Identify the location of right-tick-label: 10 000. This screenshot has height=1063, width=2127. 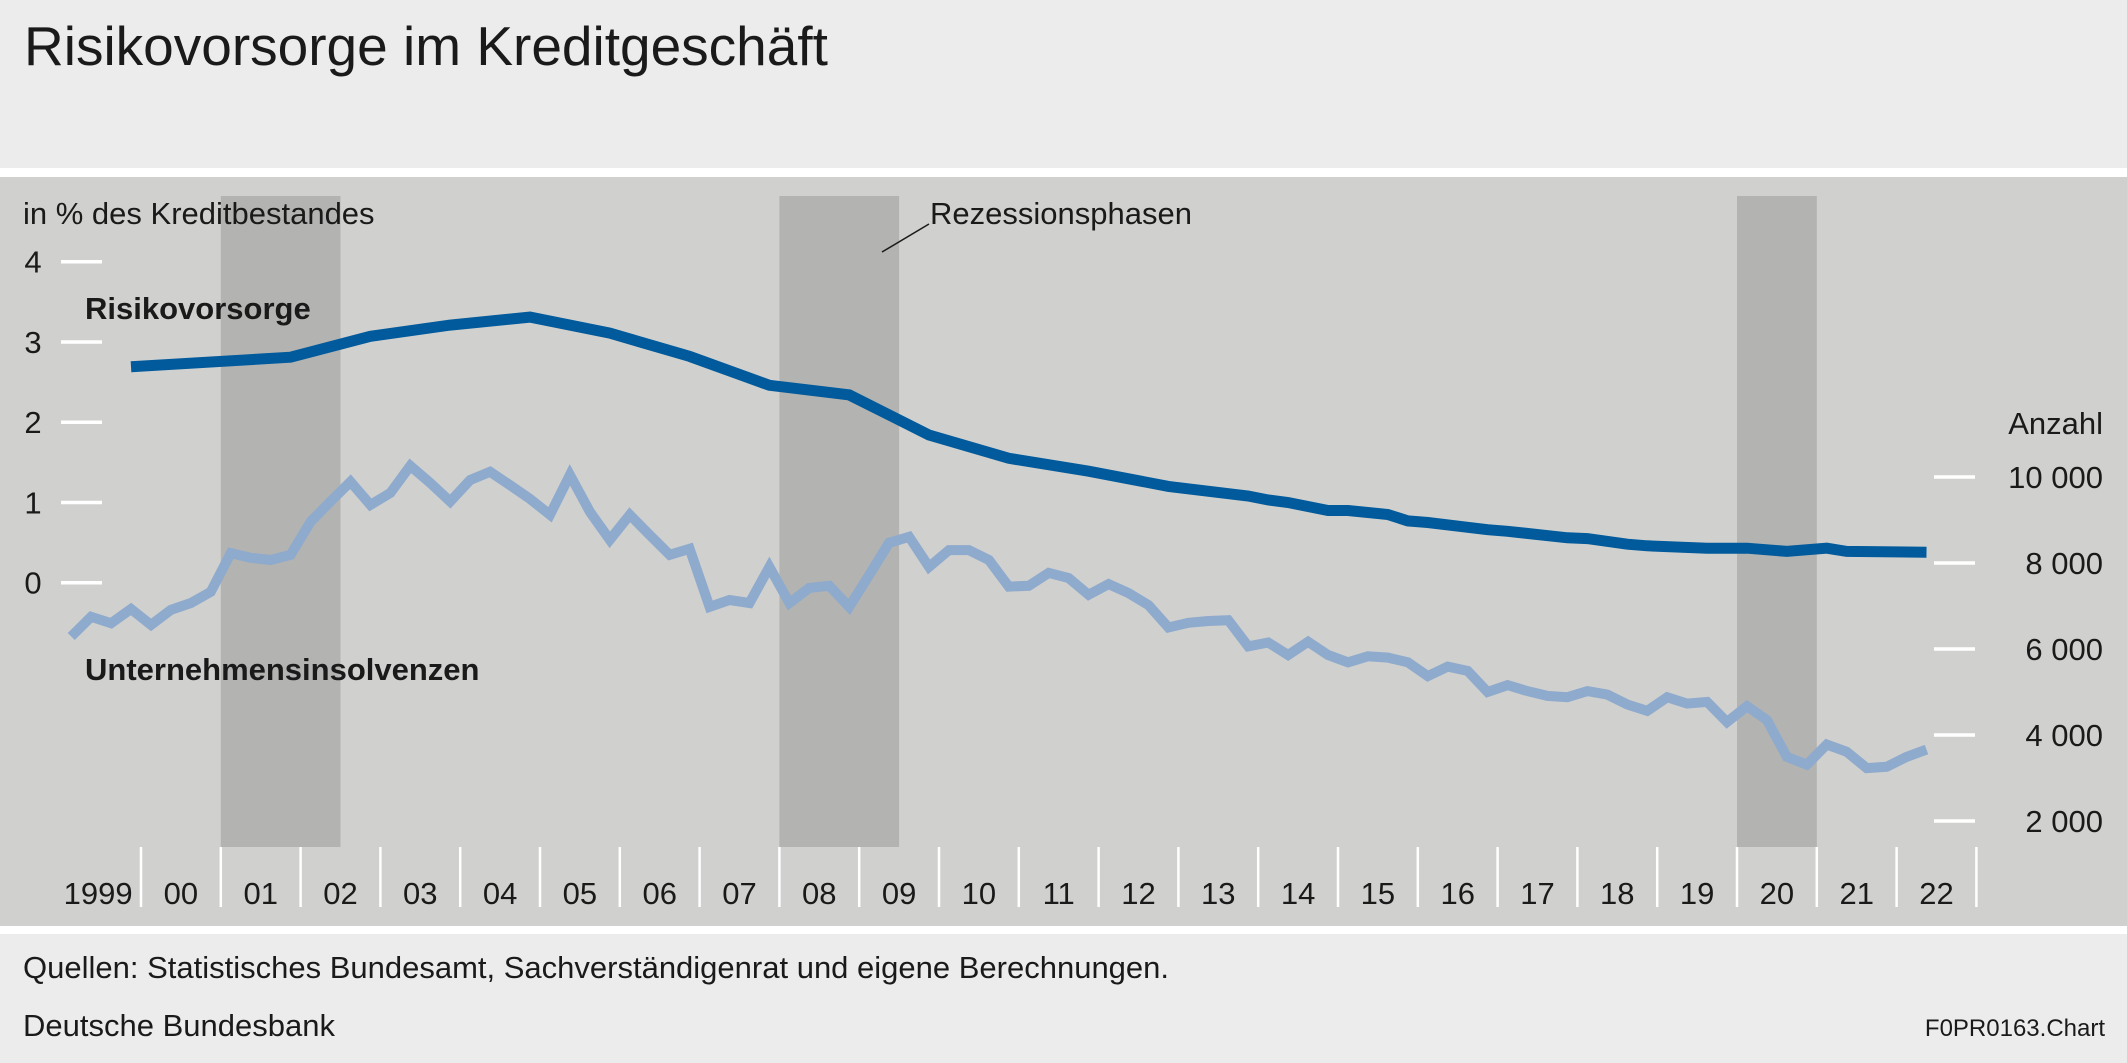
(2055, 477).